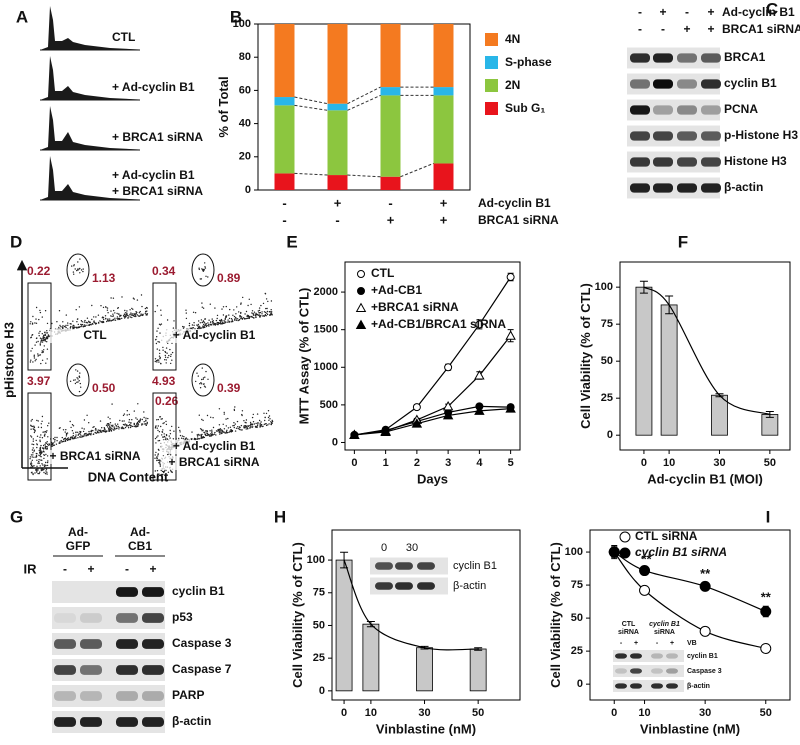 This screenshot has height=745, width=800. Describe the element at coordinates (577, 585) in the screenshot. I see `y-tick-label: 75` at that location.